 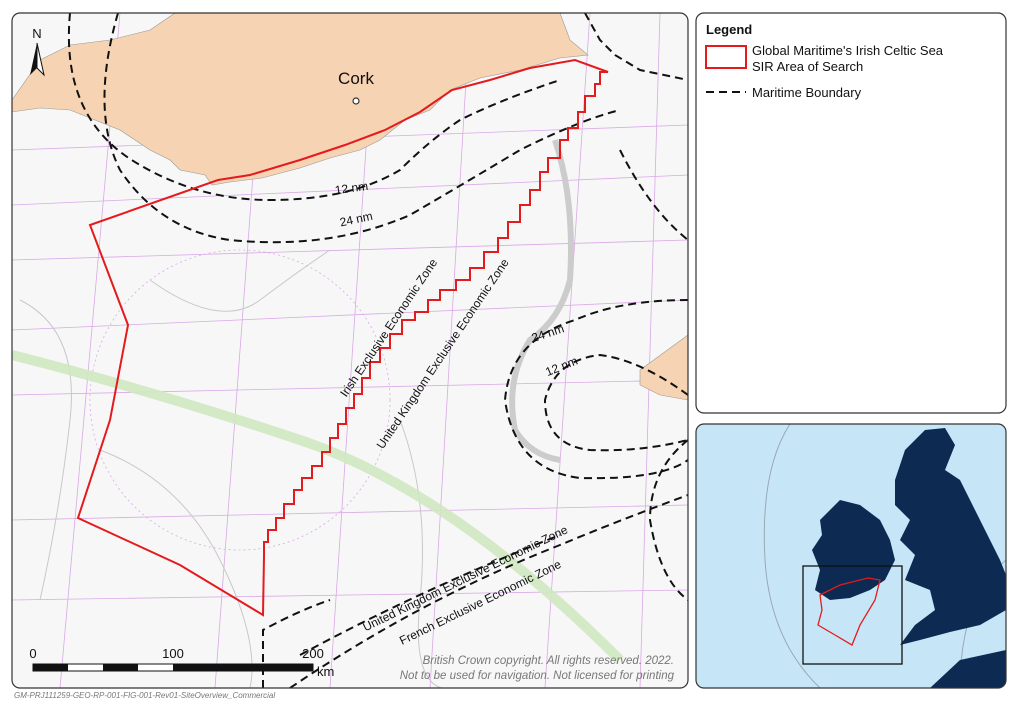 What do you see at coordinates (314, 107) in the screenshot?
I see `boundary-12nm` at bounding box center [314, 107].